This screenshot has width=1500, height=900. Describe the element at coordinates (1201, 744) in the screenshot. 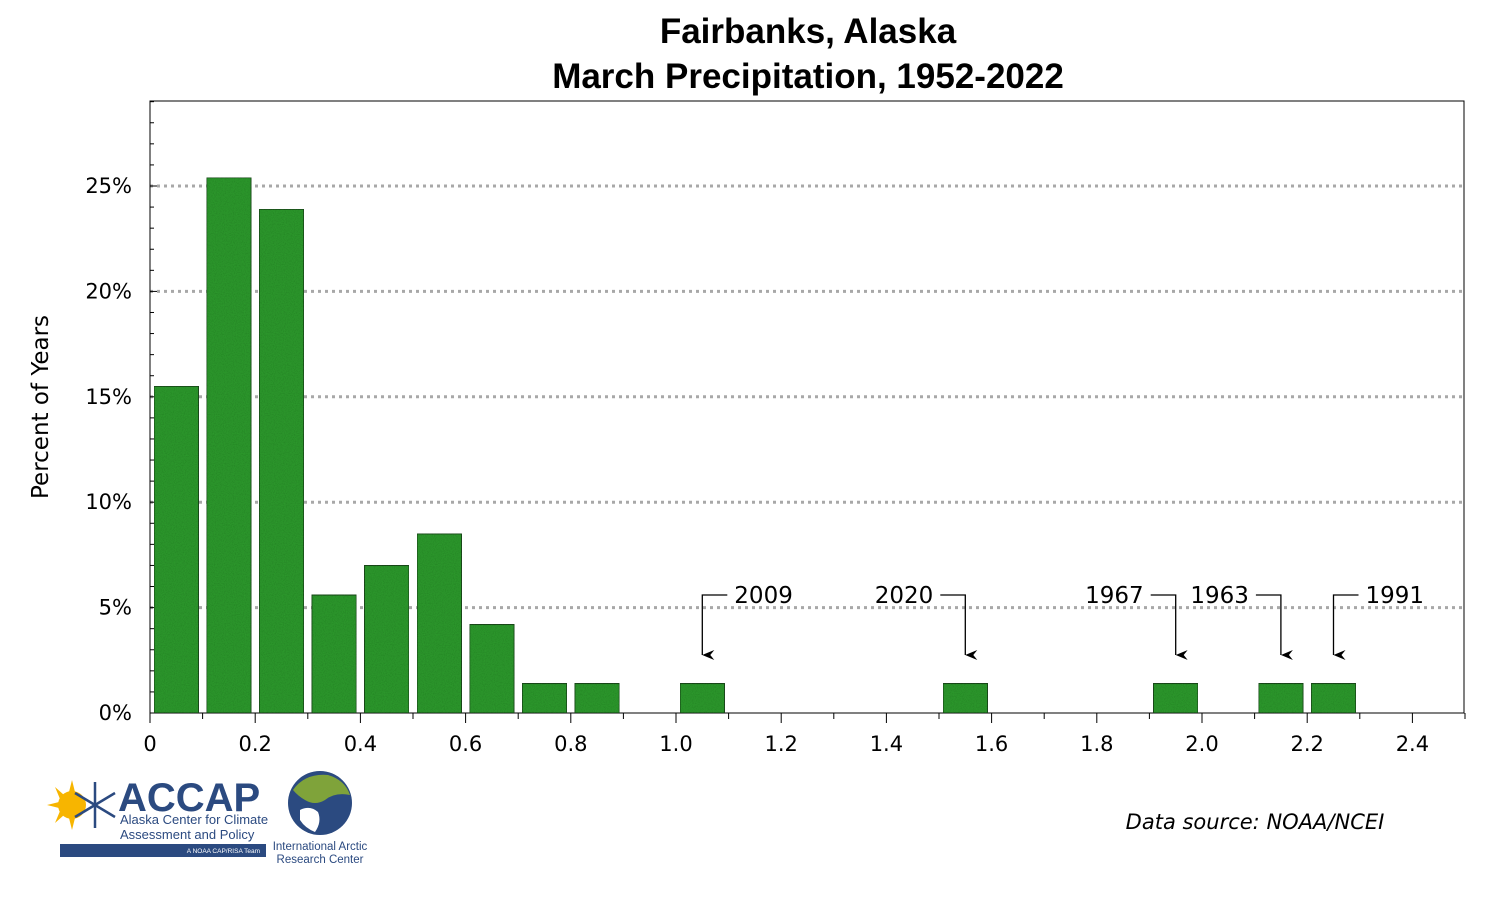

I see `x-tick-label: 2.0` at that location.